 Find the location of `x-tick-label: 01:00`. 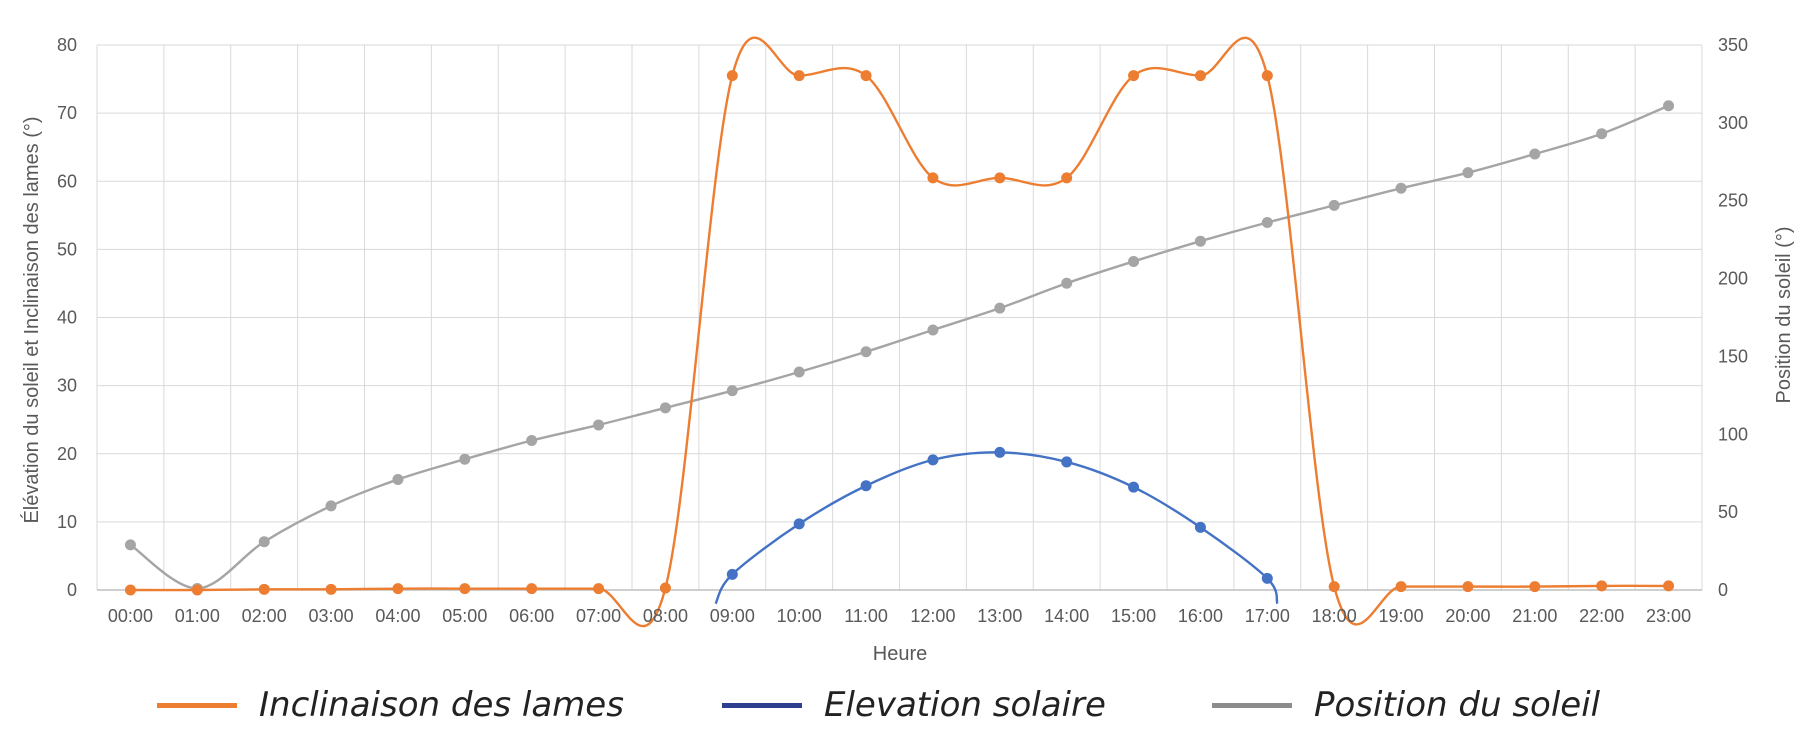

x-tick-label: 01:00 is located at coordinates (197, 616).